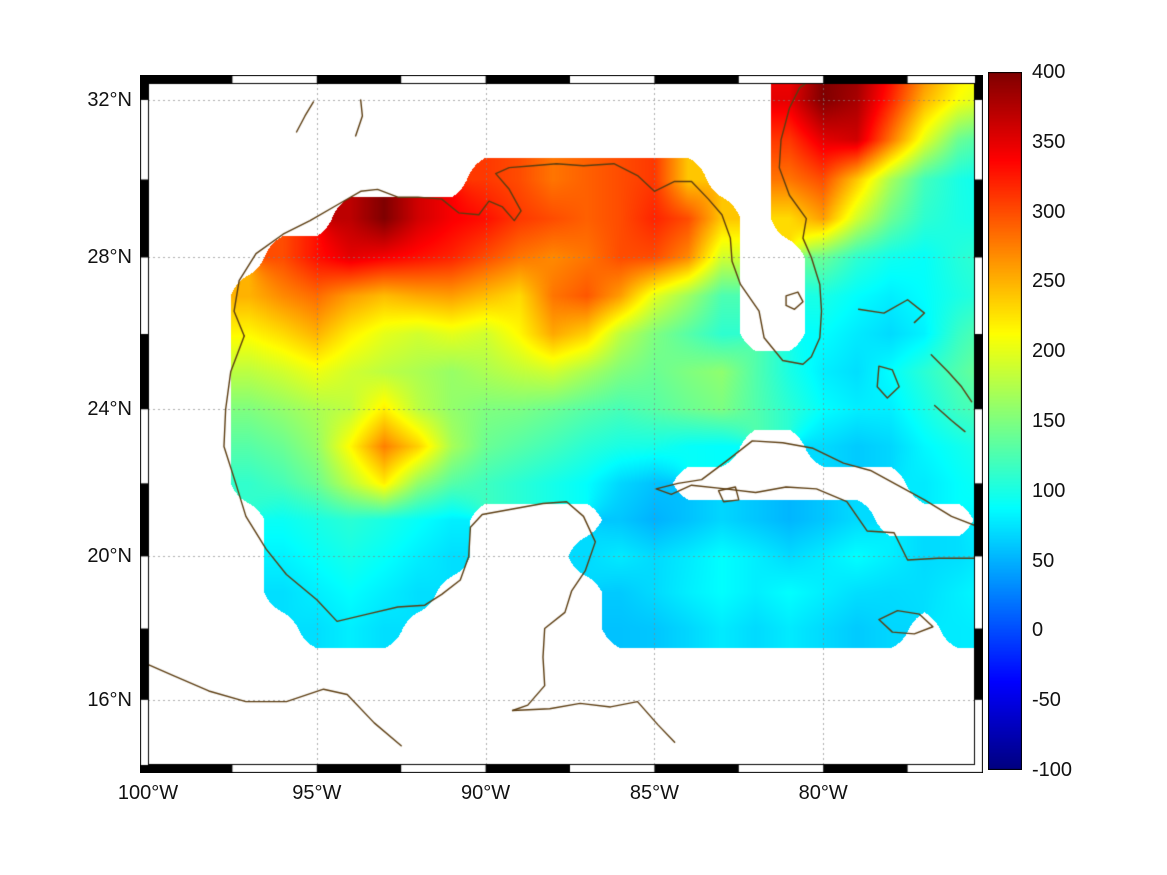  I want to click on colorbar-tick-label: 100, so click(1049, 490).